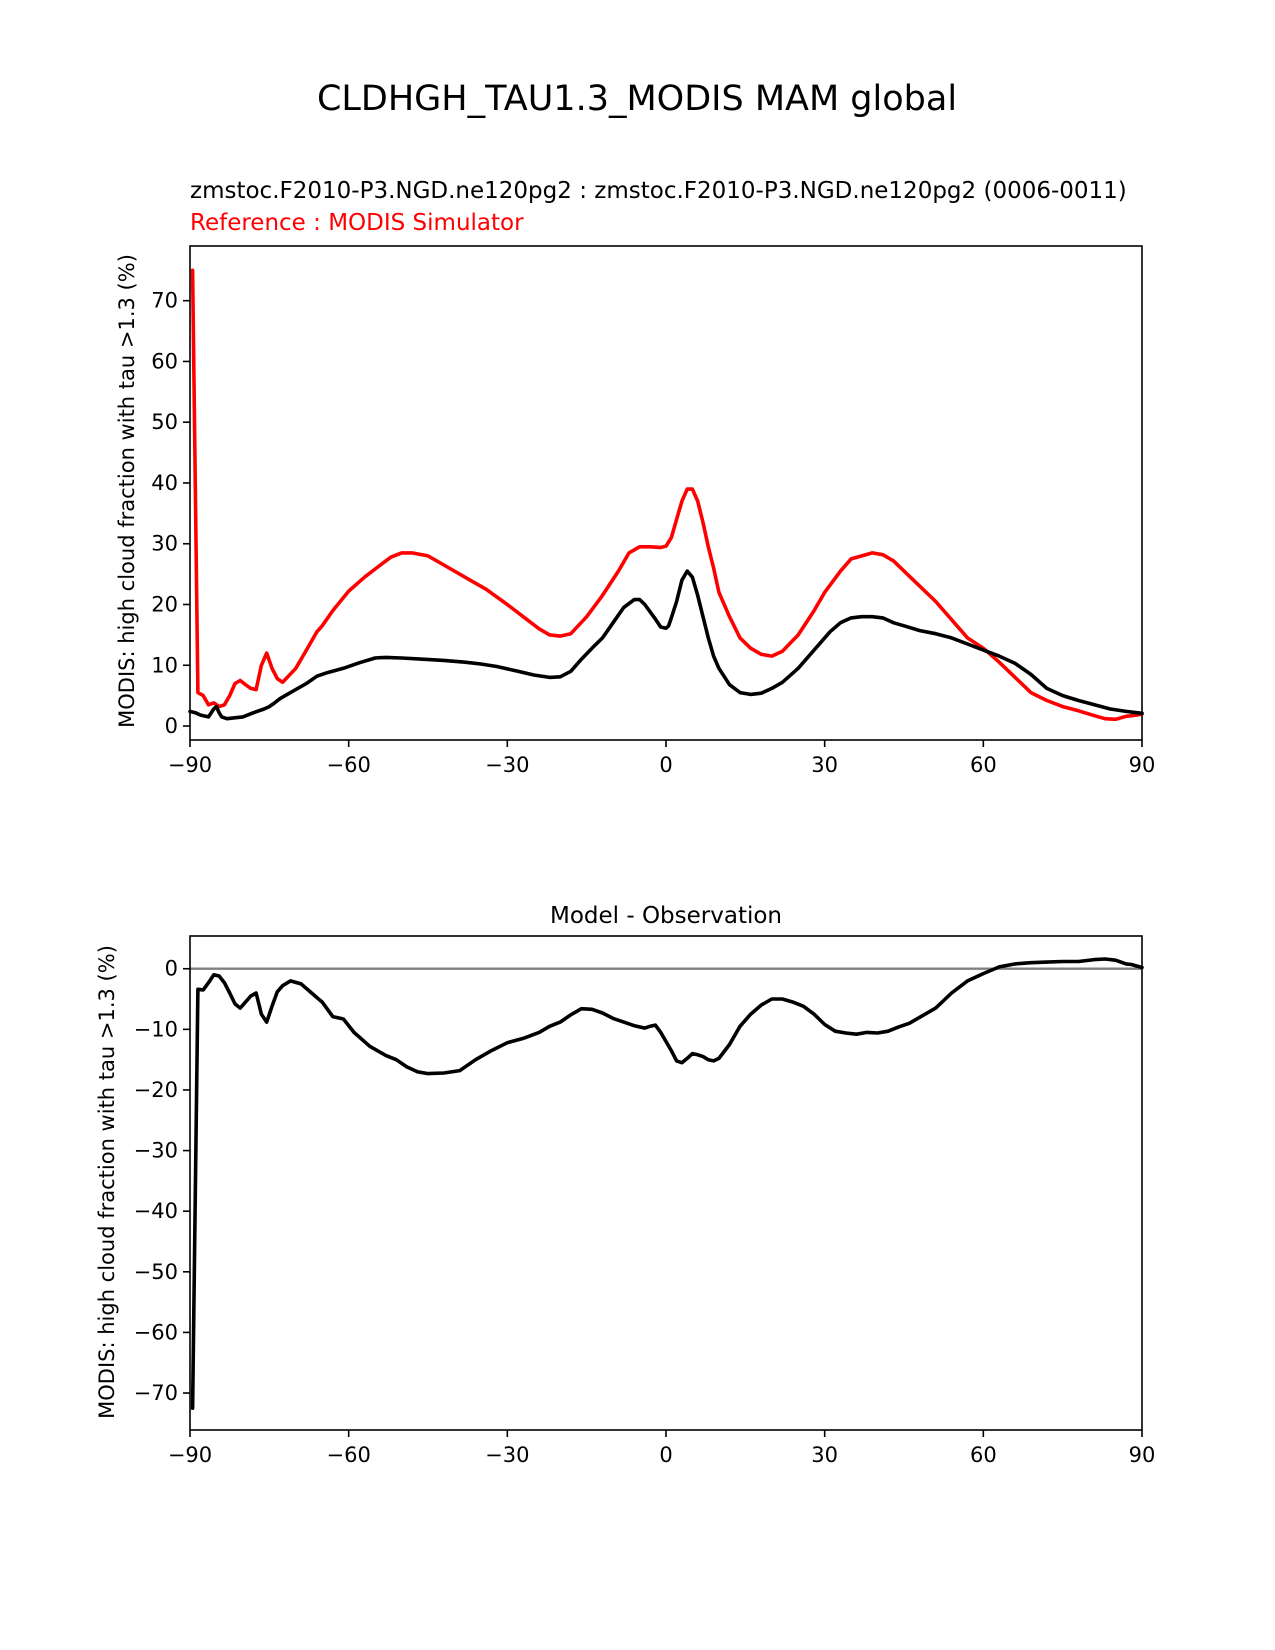 The height and width of the screenshot is (1650, 1275). I want to click on test-label: zmstoc.F2010-P3.NGD.ne120pg2, so click(658, 191).